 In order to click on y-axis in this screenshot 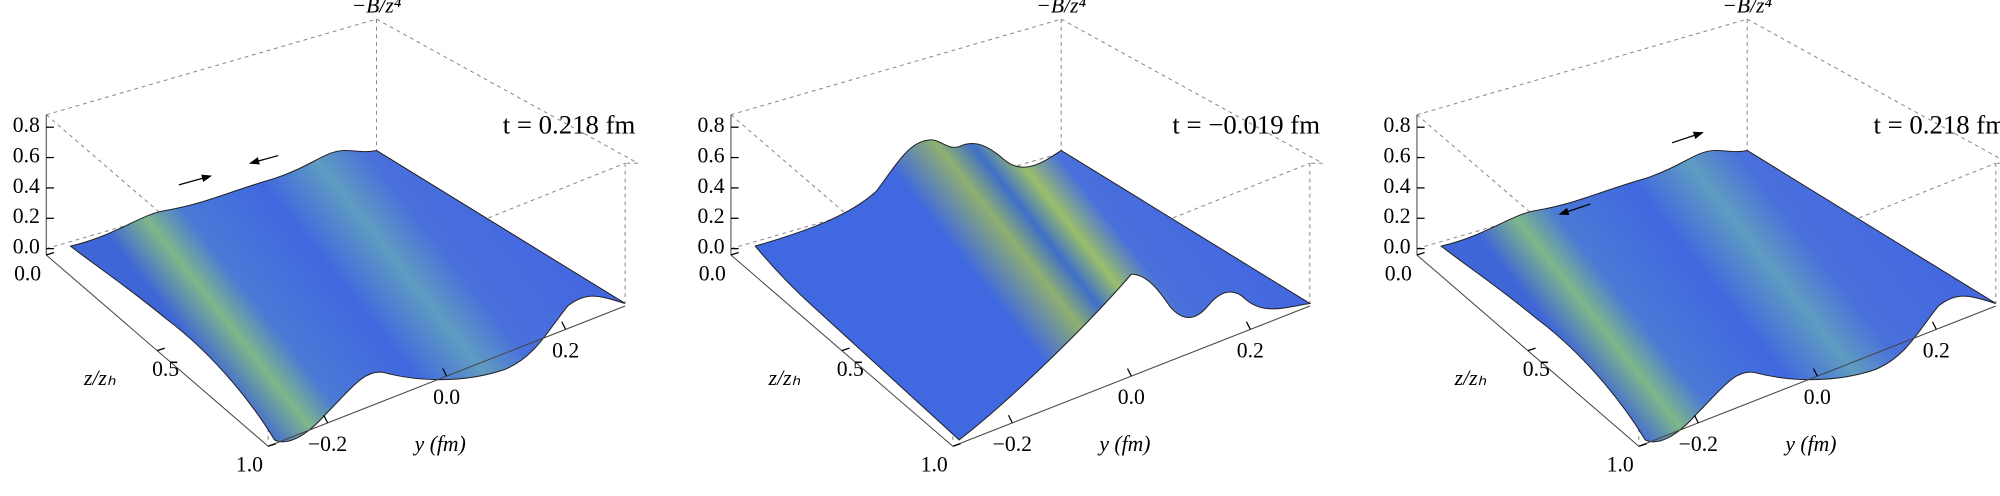, I will do `click(1131, 376)`.